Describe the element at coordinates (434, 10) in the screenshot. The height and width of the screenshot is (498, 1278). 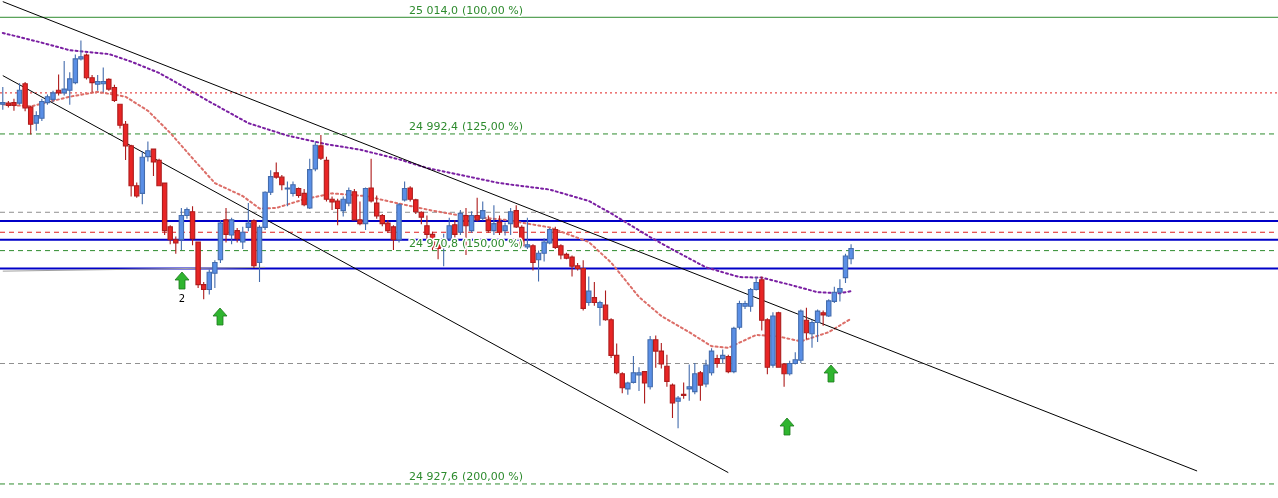
I see `y-tick-label: 25 014,0` at that location.